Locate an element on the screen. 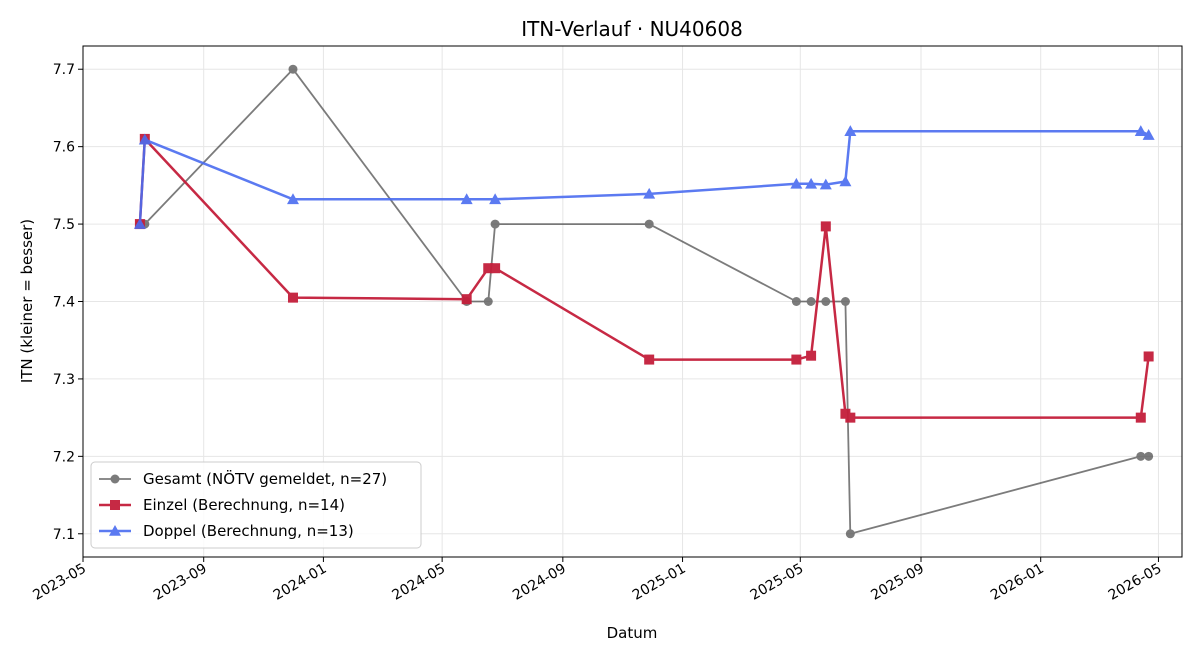  y-axis: 7.1 7.2 7.3 7.4 7.5 7.6 7.7 is located at coordinates (68, 302).